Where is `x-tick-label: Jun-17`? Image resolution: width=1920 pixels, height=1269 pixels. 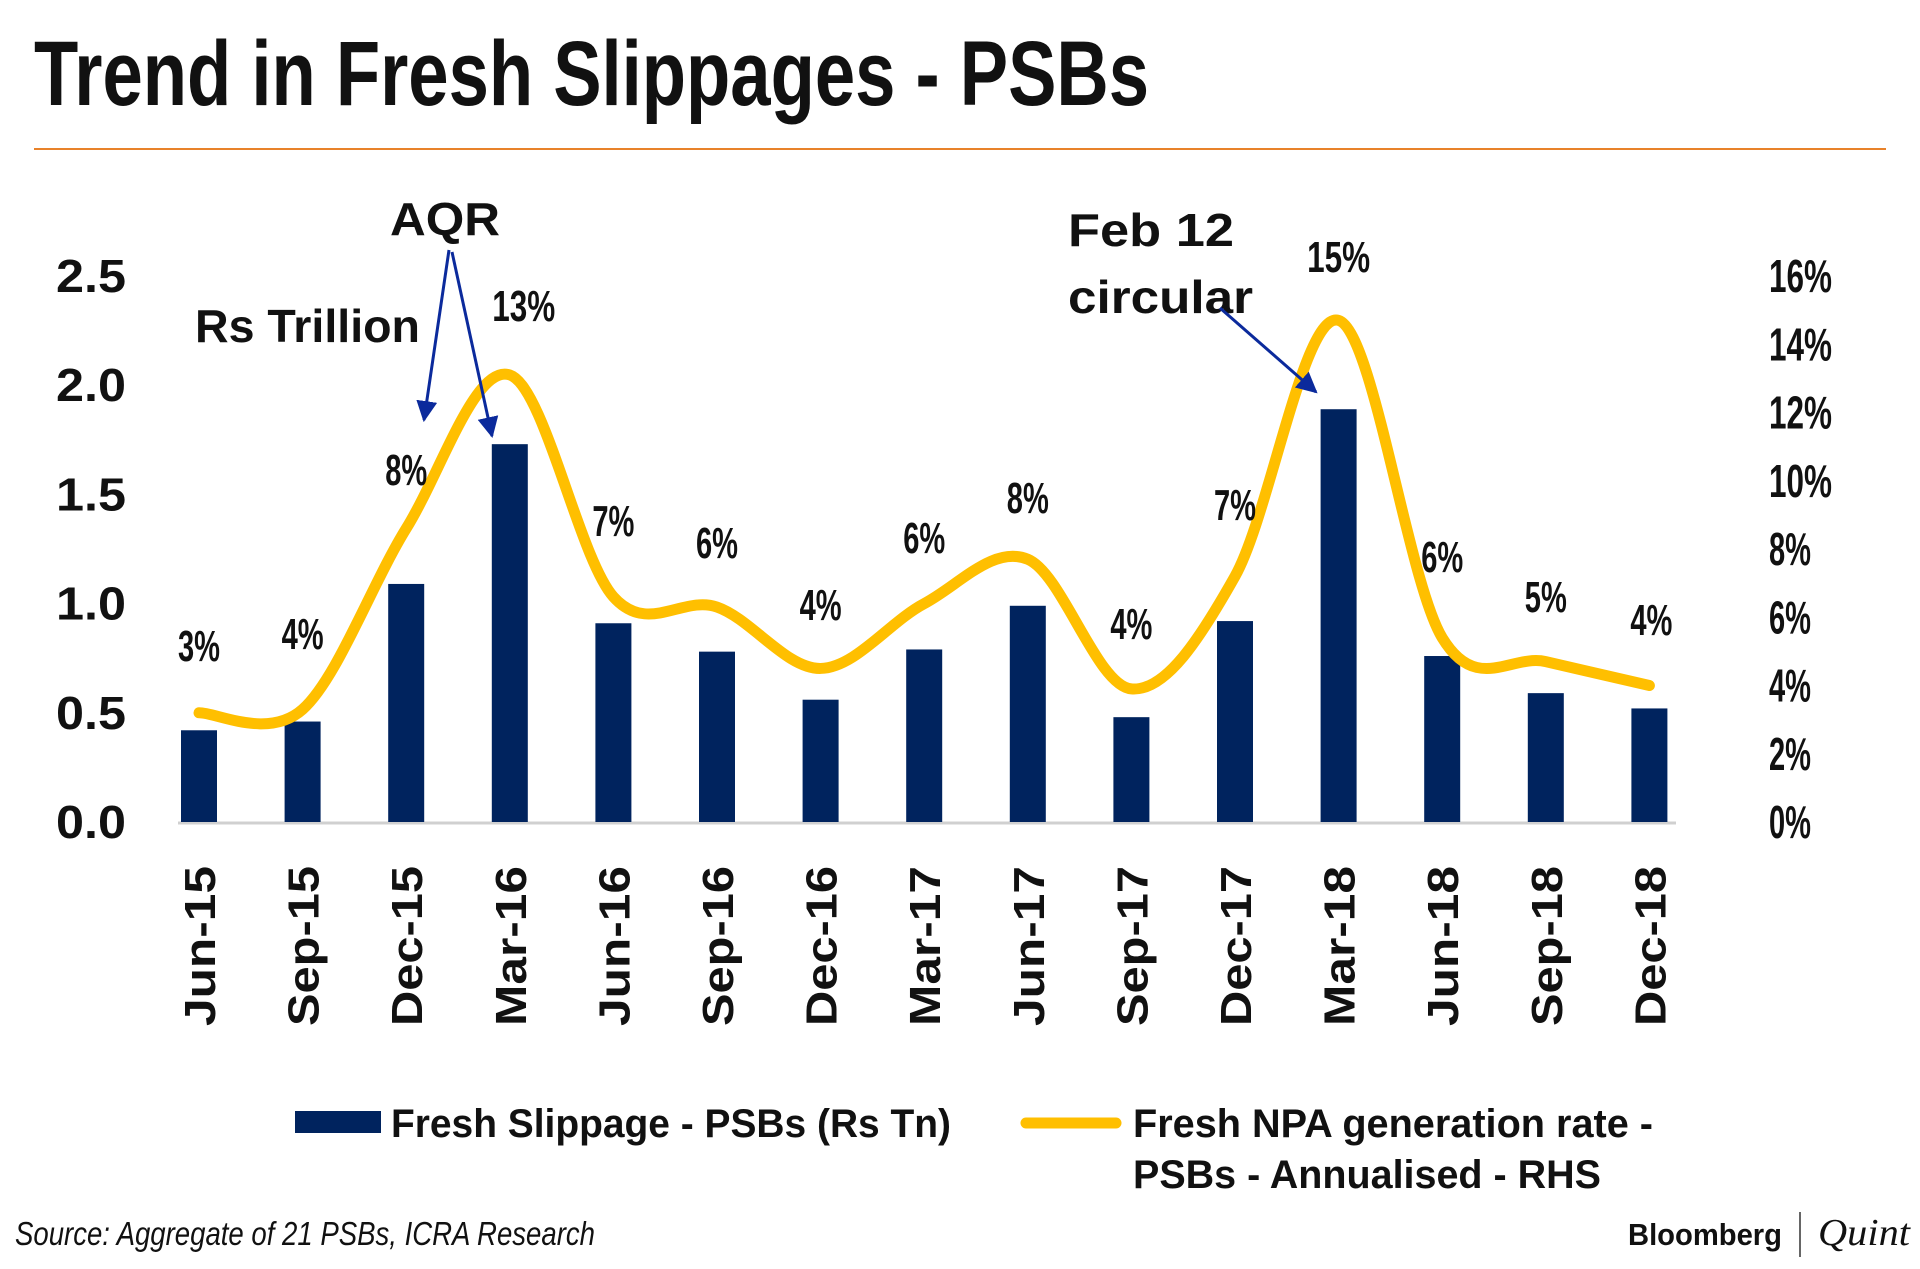 x-tick-label: Jun-17 is located at coordinates (1029, 946).